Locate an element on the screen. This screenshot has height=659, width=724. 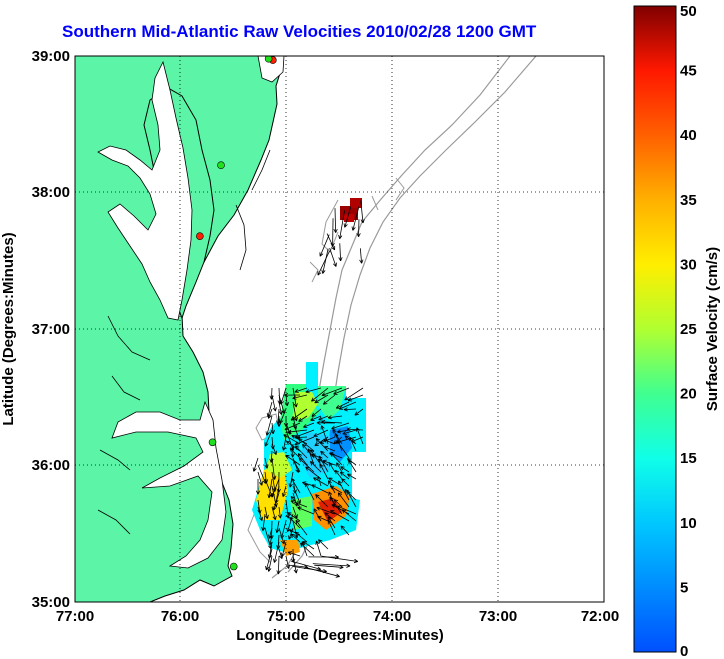
colorbar-tick-label: 15 is located at coordinates (688, 458).